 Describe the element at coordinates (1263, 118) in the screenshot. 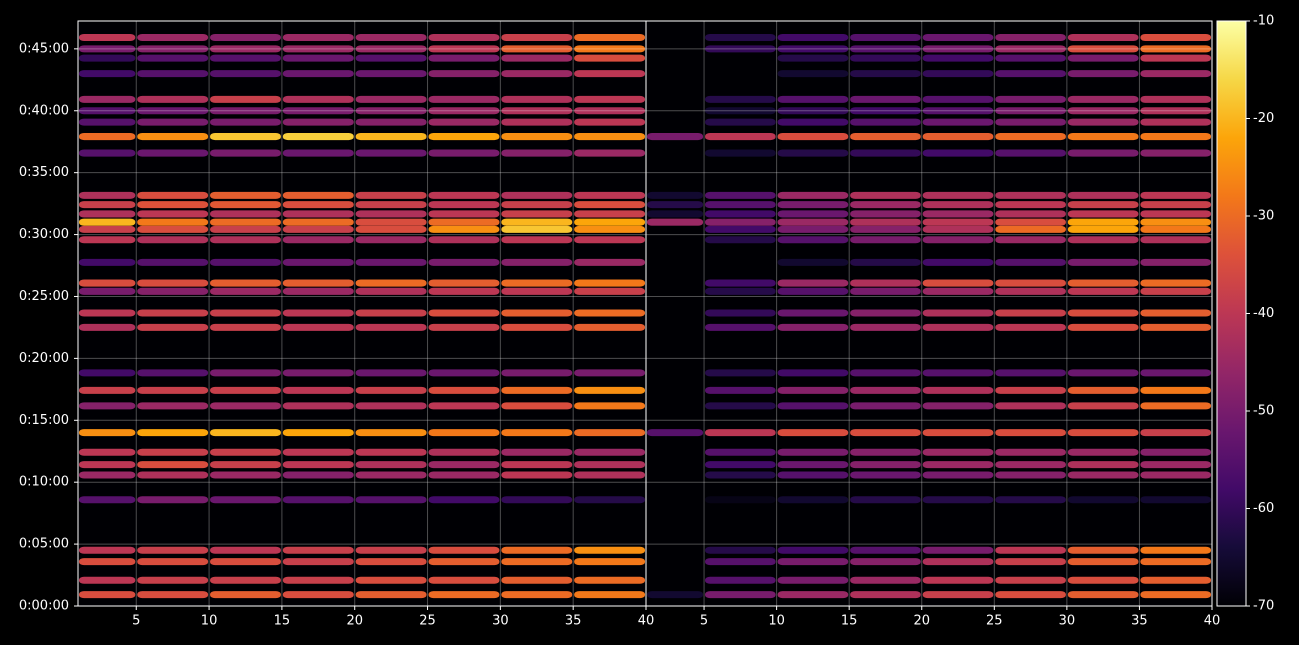

I see `colorbar-tick-label: -20` at that location.